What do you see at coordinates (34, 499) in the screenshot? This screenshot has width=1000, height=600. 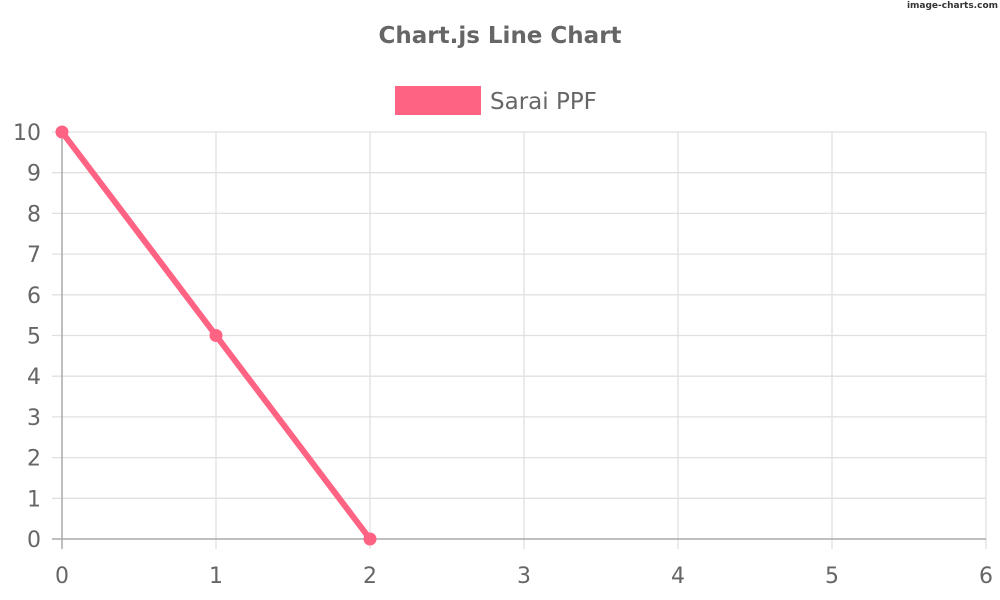 I see `y-tick-label: 1` at bounding box center [34, 499].